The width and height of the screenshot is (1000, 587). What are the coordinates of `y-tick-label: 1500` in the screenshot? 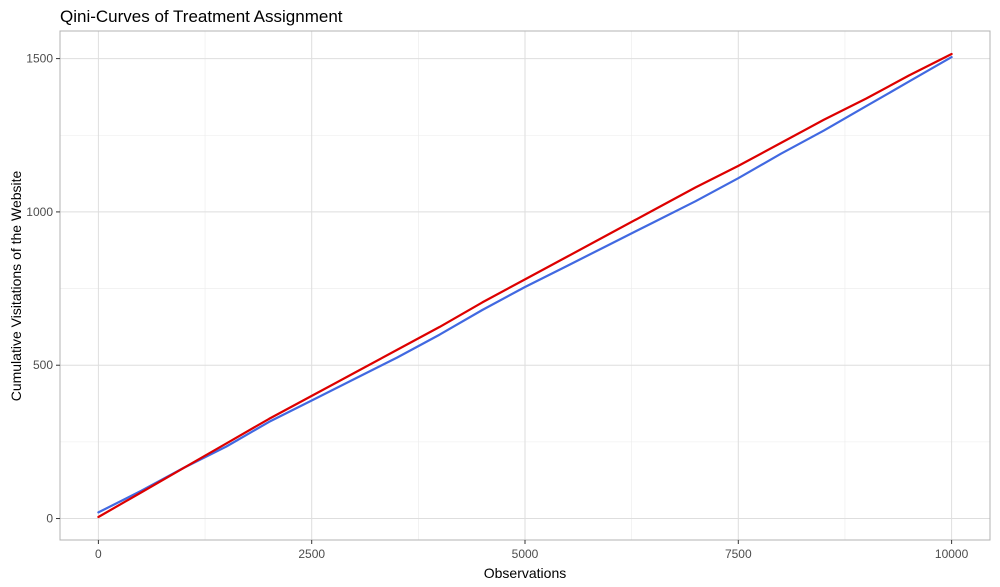 It's located at (39, 59).